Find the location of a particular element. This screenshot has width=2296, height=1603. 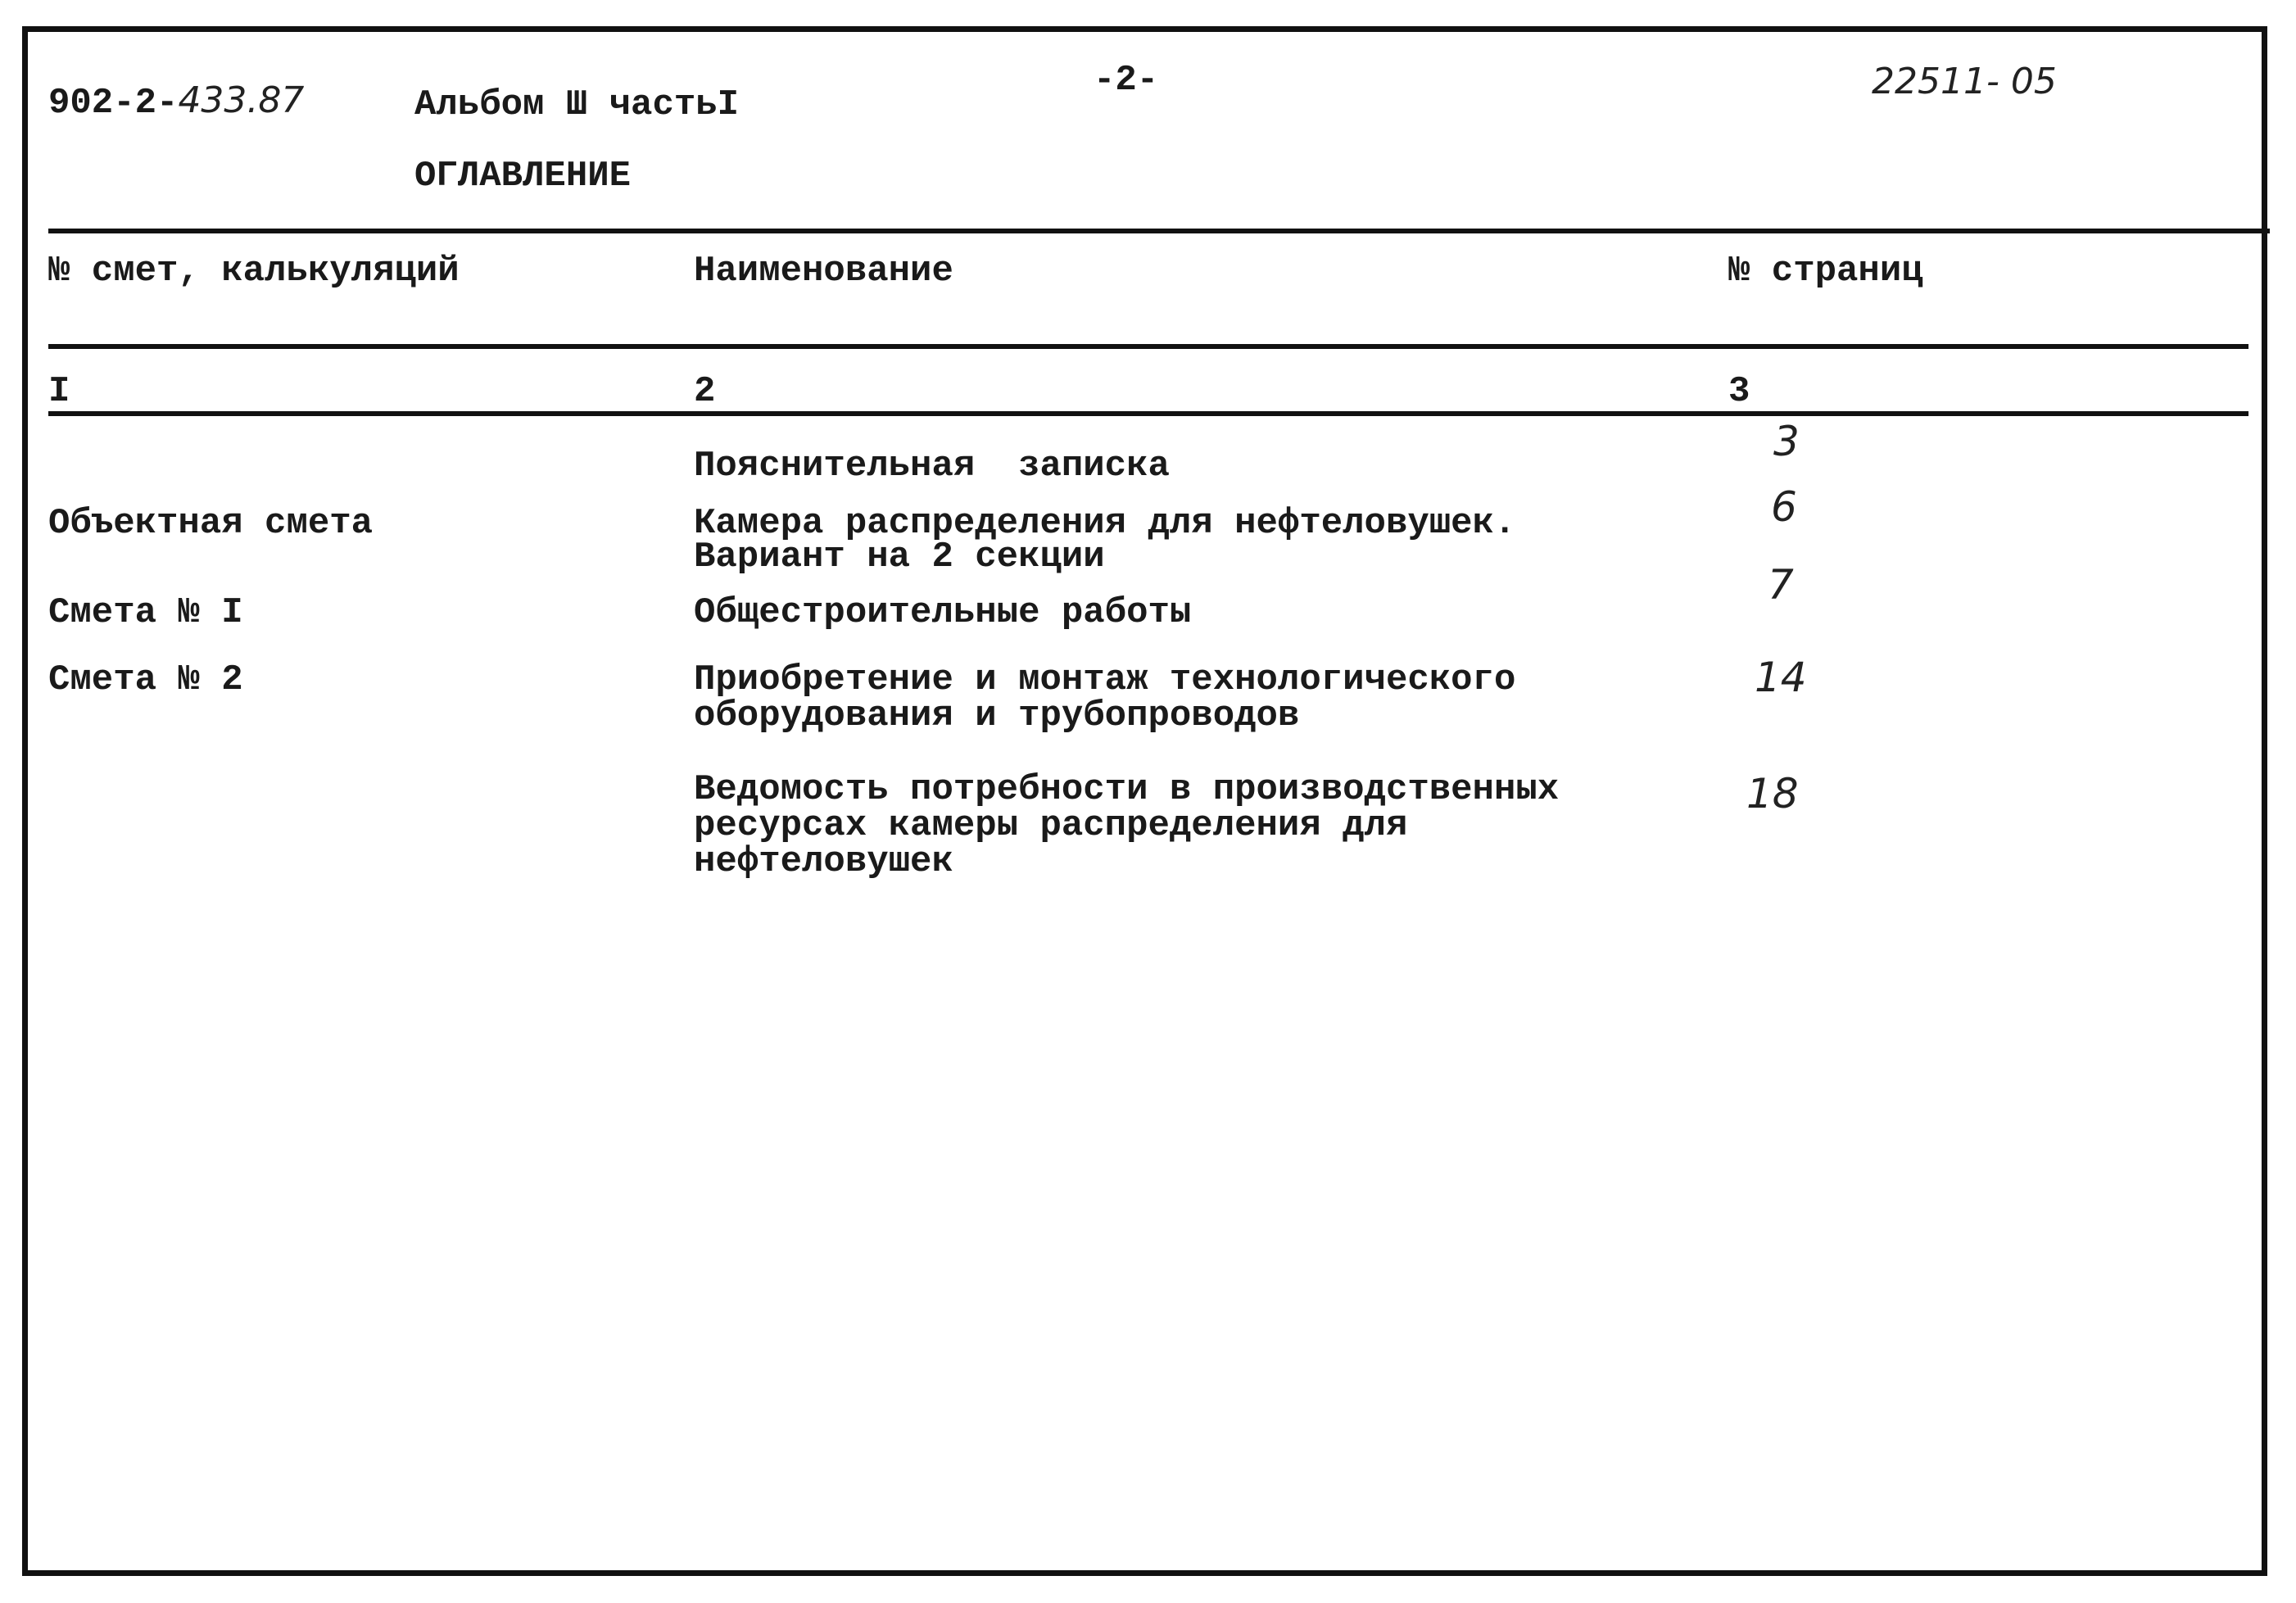

row-page: 7 is located at coordinates (1781, 585).